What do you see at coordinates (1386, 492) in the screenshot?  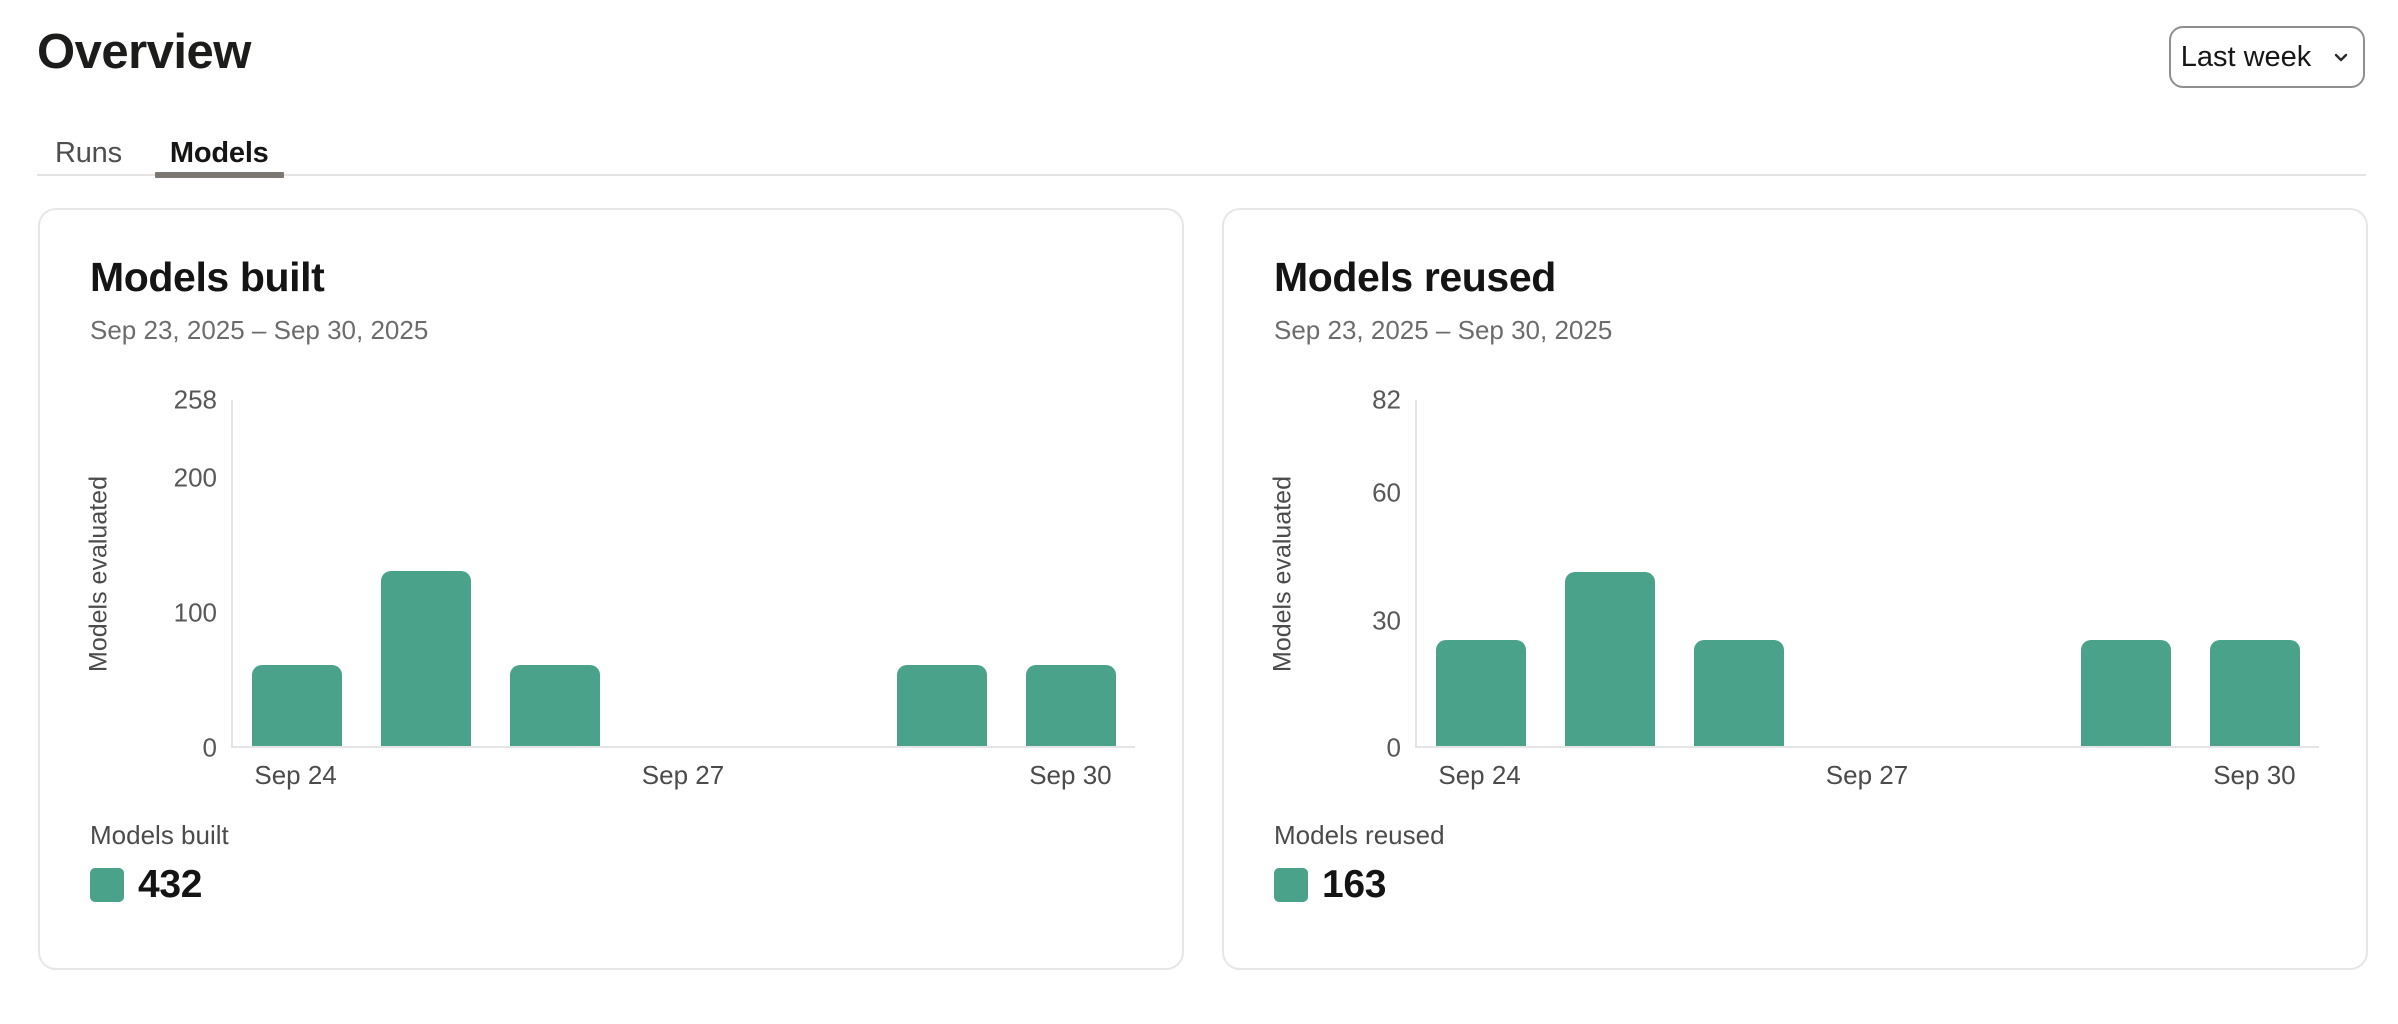 I see `y-axis-tick: 60` at bounding box center [1386, 492].